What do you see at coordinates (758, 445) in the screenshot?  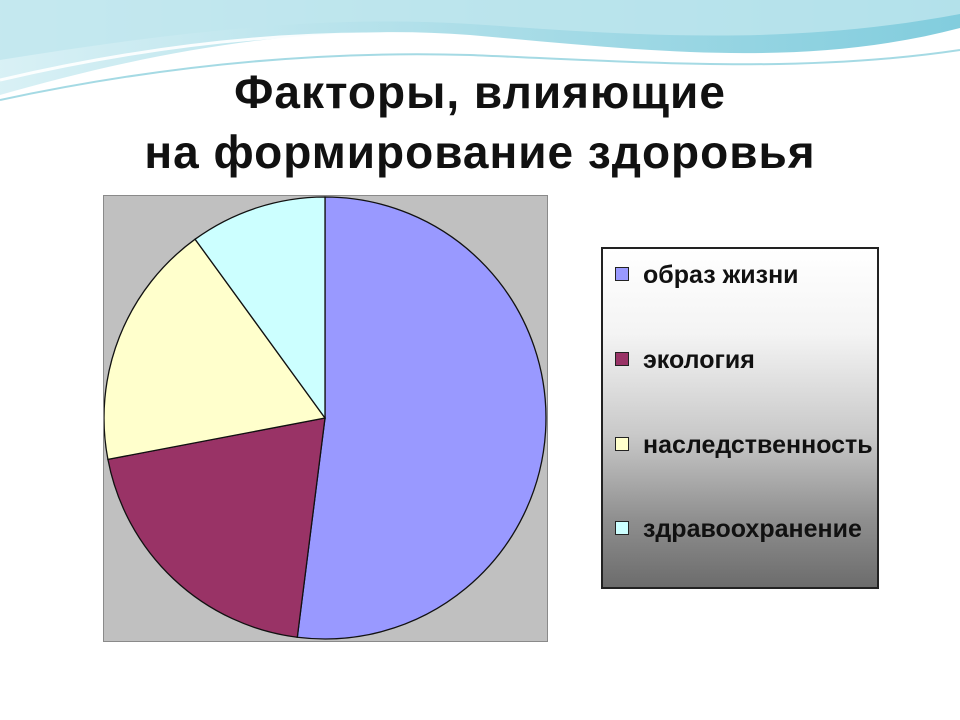 I see `legend-label: наследственность` at bounding box center [758, 445].